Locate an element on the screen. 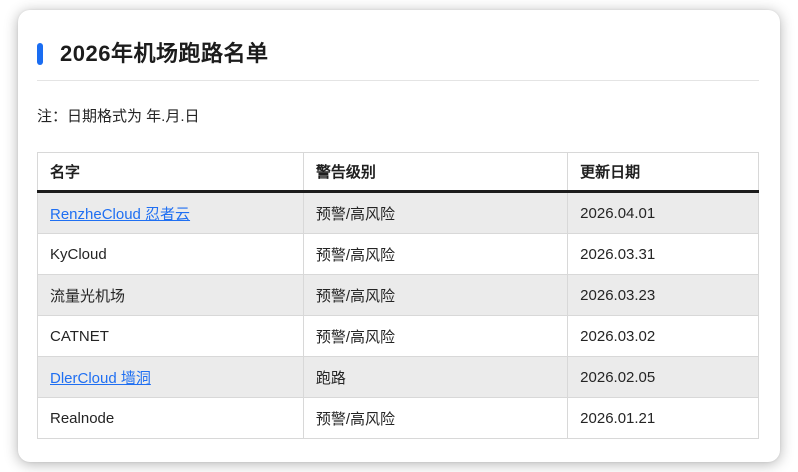  title-accent-bar is located at coordinates (40, 54).